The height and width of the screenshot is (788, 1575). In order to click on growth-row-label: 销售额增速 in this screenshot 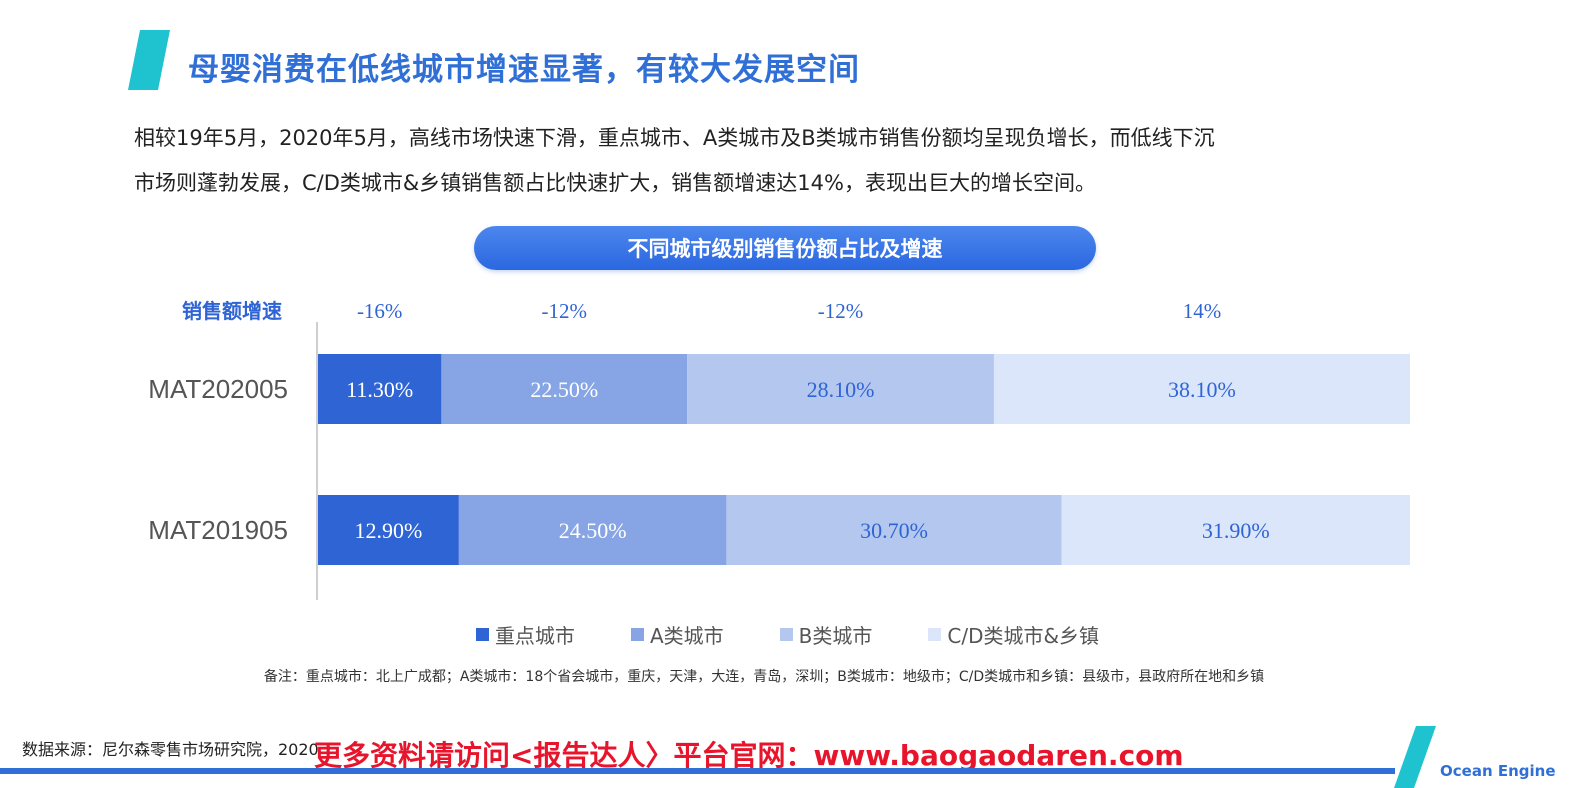, I will do `click(232, 311)`.